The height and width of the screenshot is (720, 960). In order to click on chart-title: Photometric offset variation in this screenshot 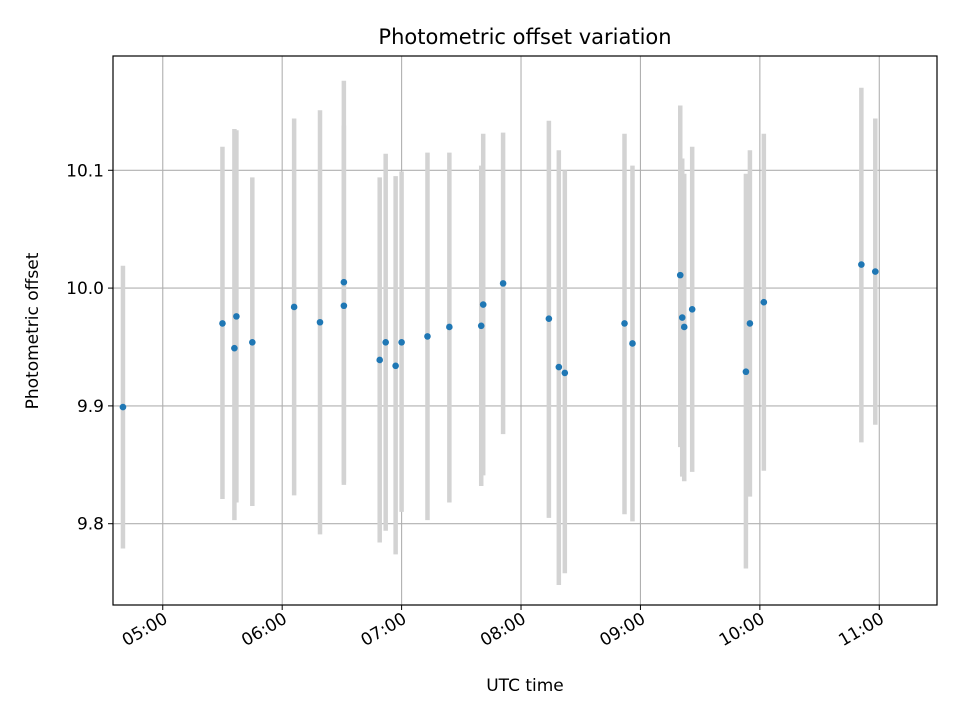, I will do `click(524, 37)`.